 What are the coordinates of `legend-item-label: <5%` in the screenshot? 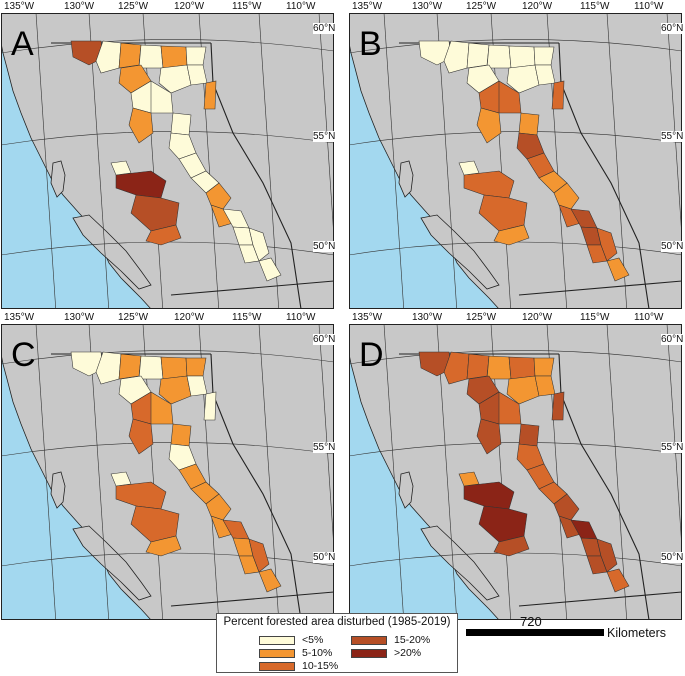 It's located at (313, 640).